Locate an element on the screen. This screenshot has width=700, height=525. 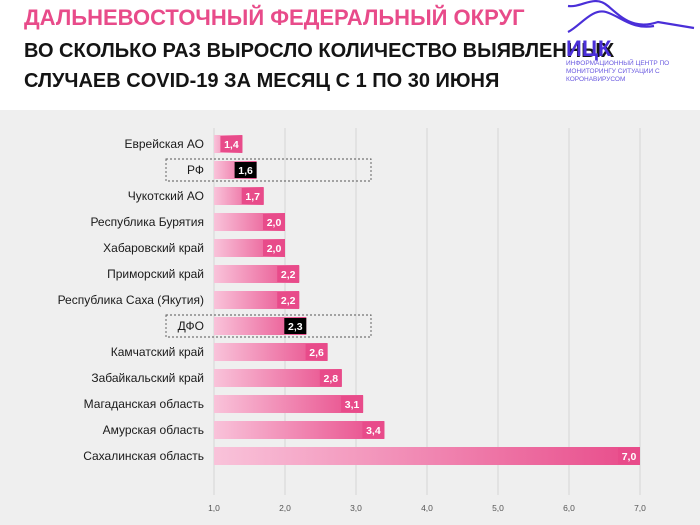
value-label: 1,7 is located at coordinates (252, 197).